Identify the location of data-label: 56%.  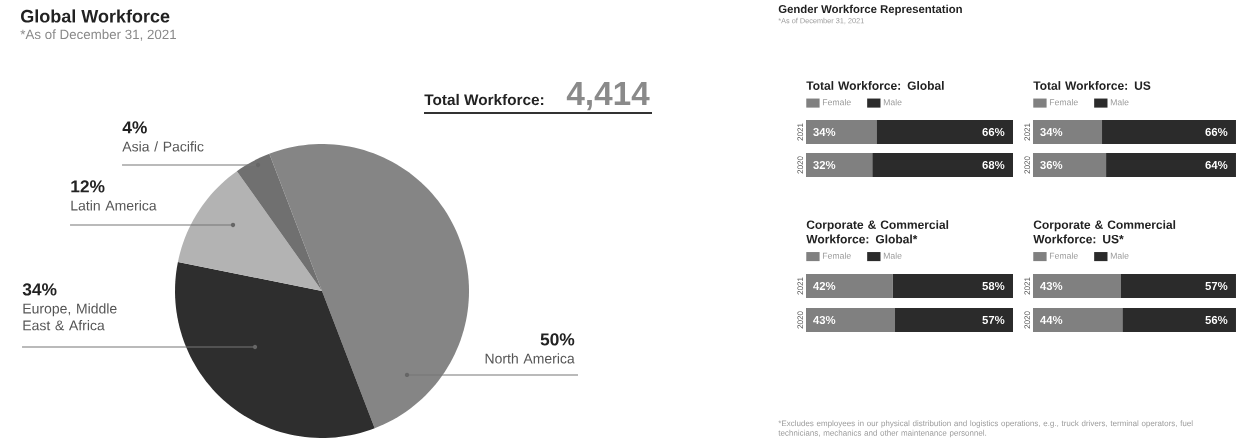
(1216, 319).